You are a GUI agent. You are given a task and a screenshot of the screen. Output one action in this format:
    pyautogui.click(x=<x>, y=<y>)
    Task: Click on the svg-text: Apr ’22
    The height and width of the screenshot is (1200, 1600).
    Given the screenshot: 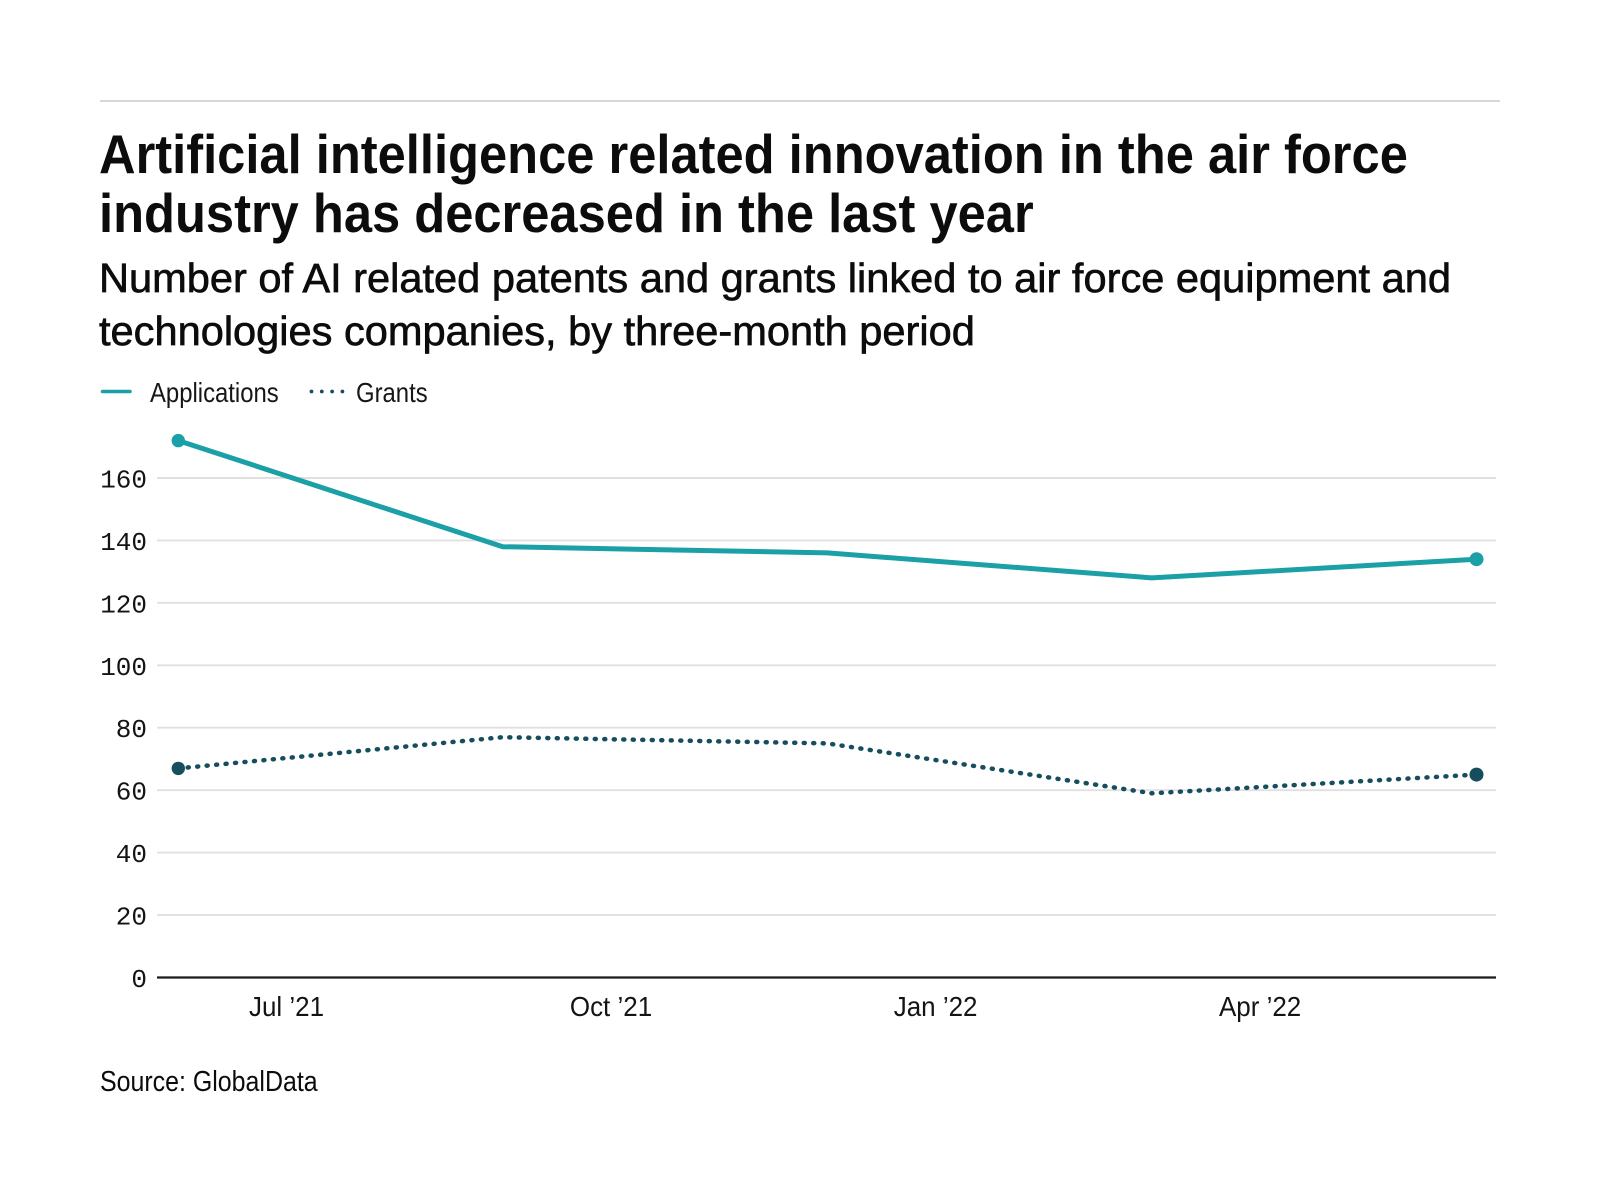 What is the action you would take?
    pyautogui.click(x=1260, y=1006)
    